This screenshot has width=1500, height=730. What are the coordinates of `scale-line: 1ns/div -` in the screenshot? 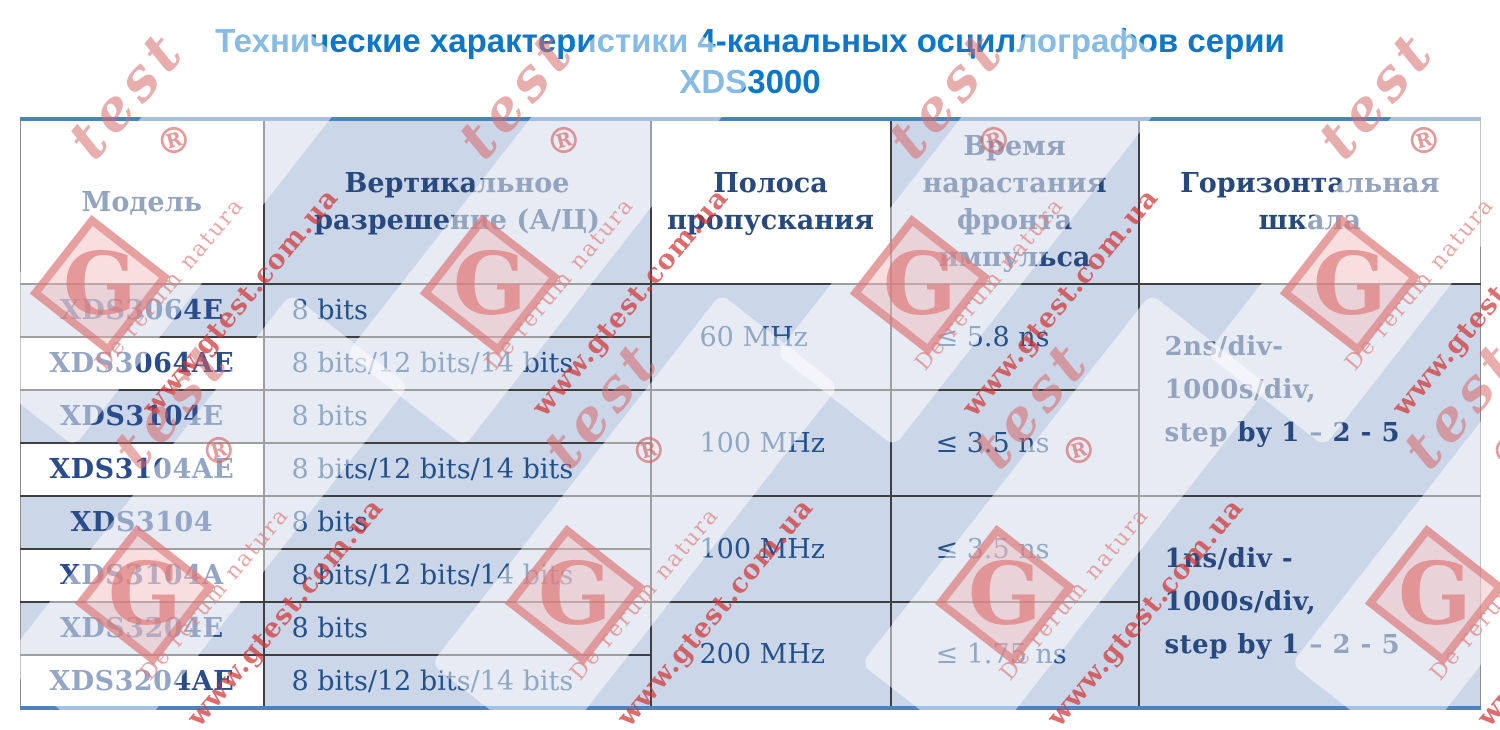 It's located at (1229, 558).